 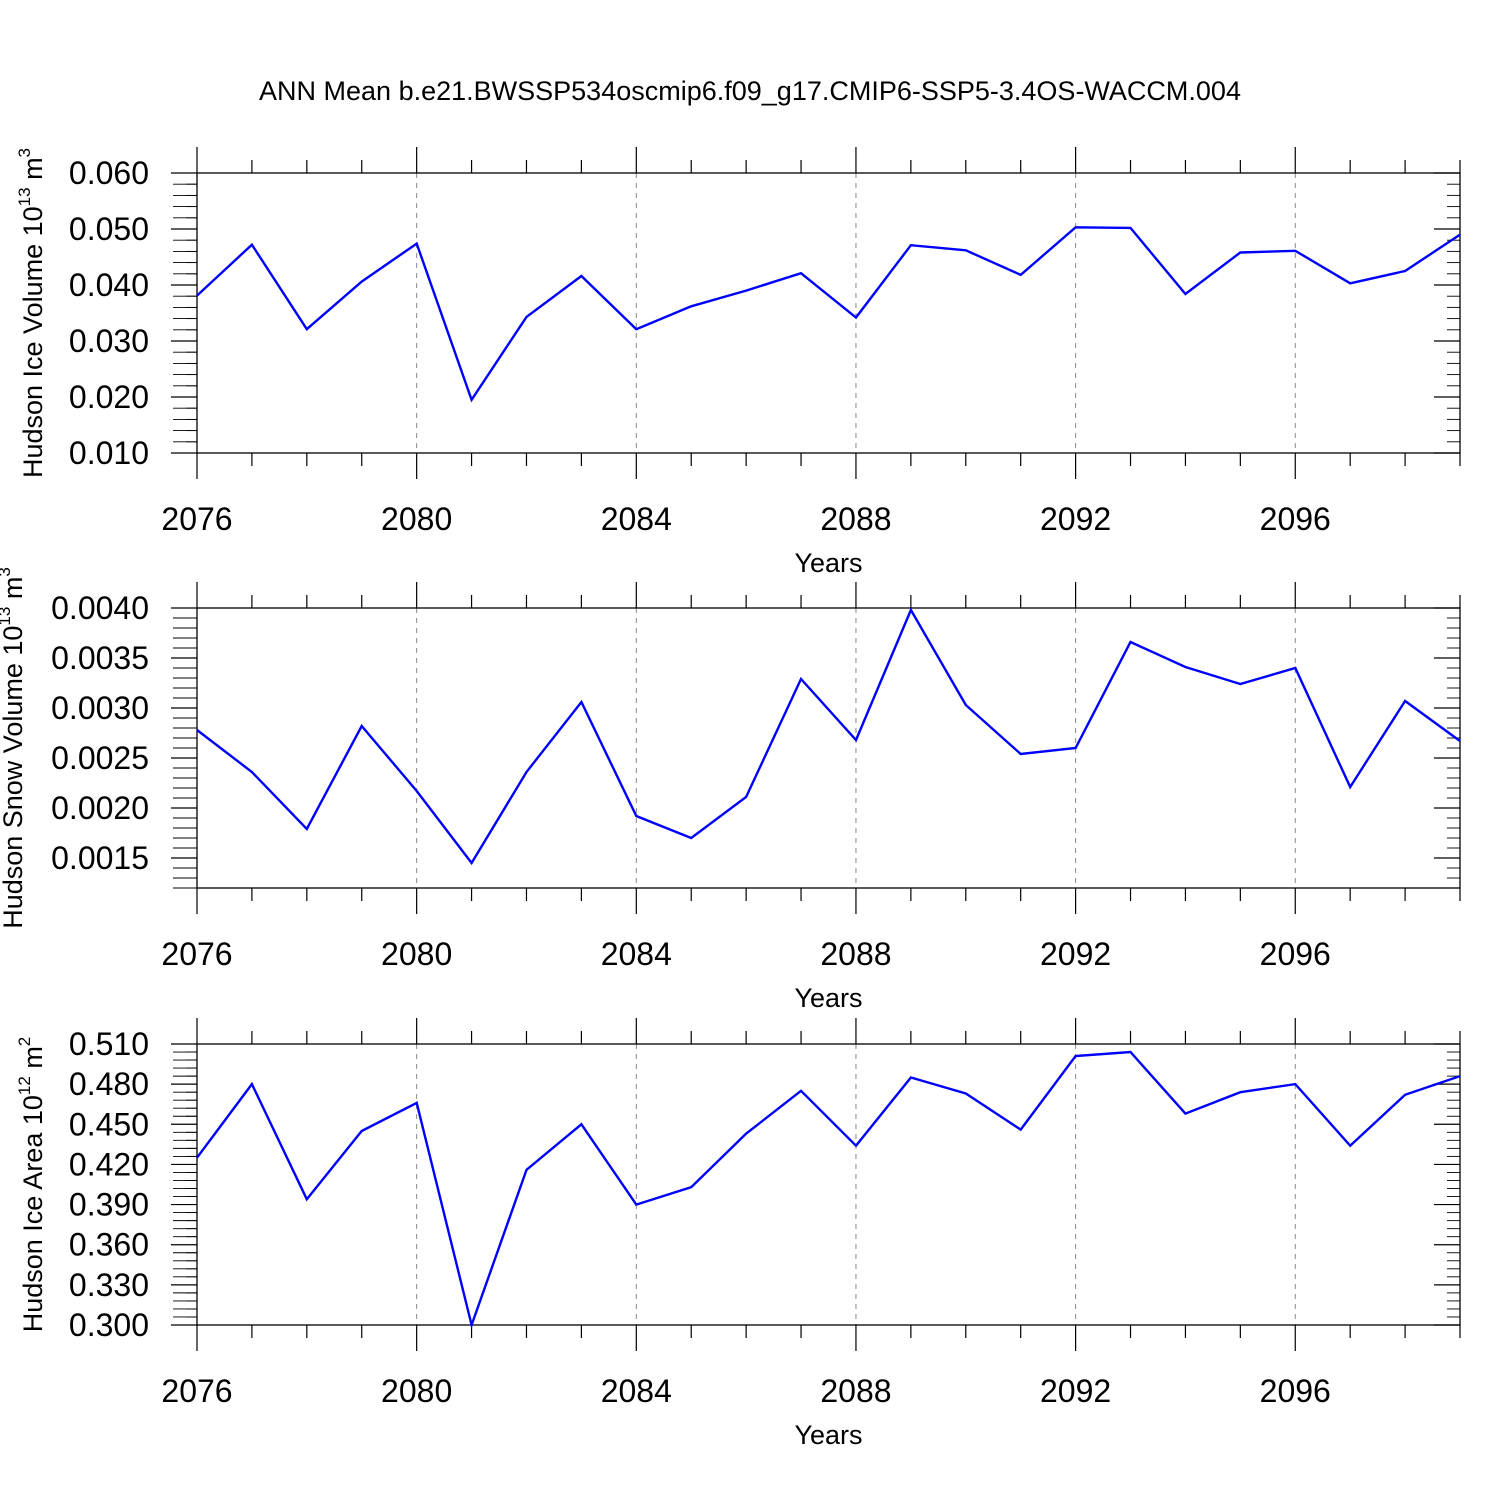 What do you see at coordinates (109, 285) in the screenshot?
I see `y-tick-label: 0.040` at bounding box center [109, 285].